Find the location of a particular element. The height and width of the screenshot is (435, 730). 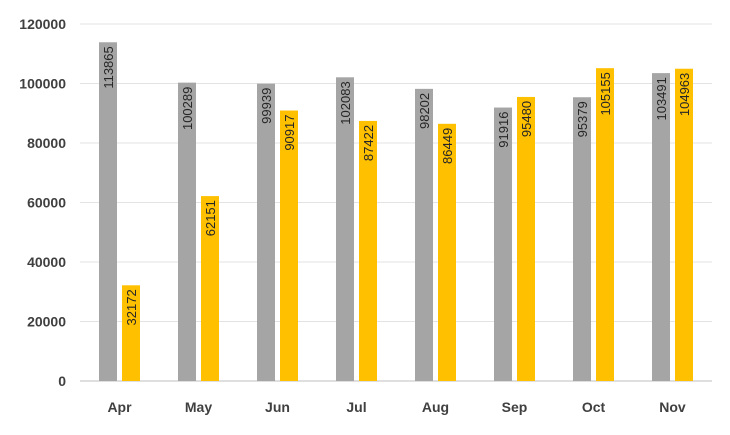

data-label: 102083 is located at coordinates (345, 102).